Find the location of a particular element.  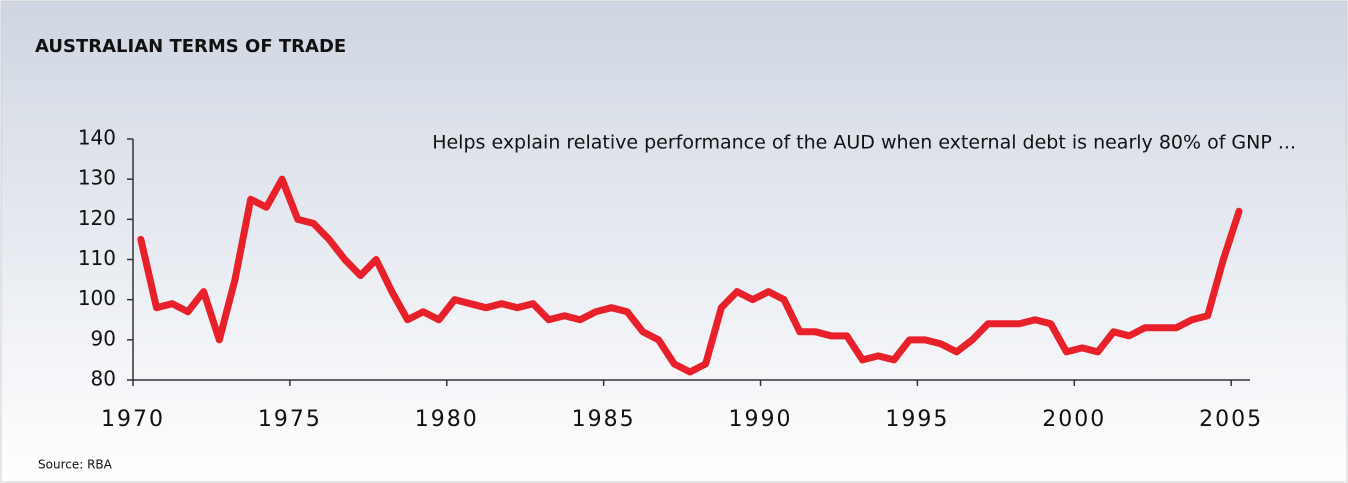

chart-title: AUSTRALIAN TERMS OF TRADE is located at coordinates (190, 46).